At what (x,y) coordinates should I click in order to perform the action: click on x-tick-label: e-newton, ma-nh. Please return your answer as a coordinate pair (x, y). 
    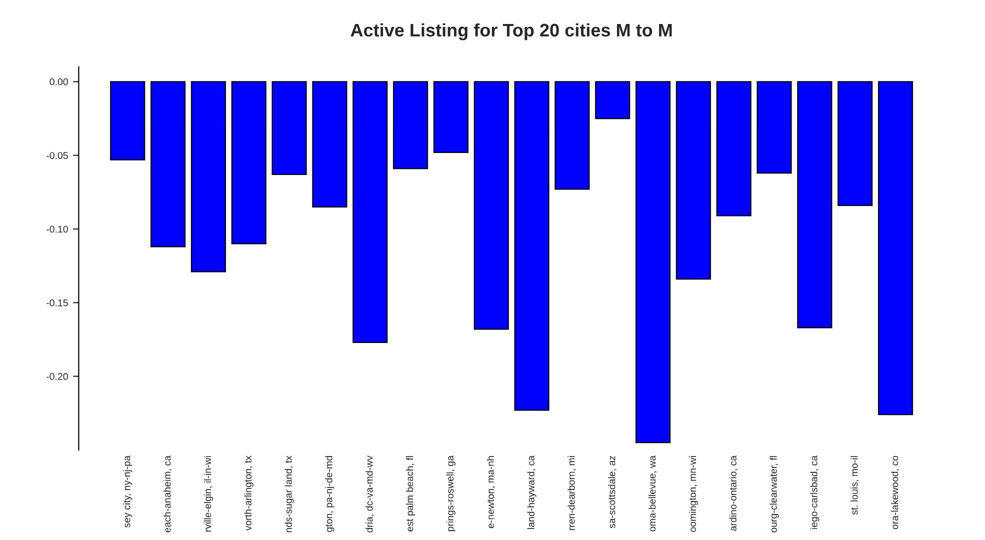
    Looking at the image, I should click on (491, 492).